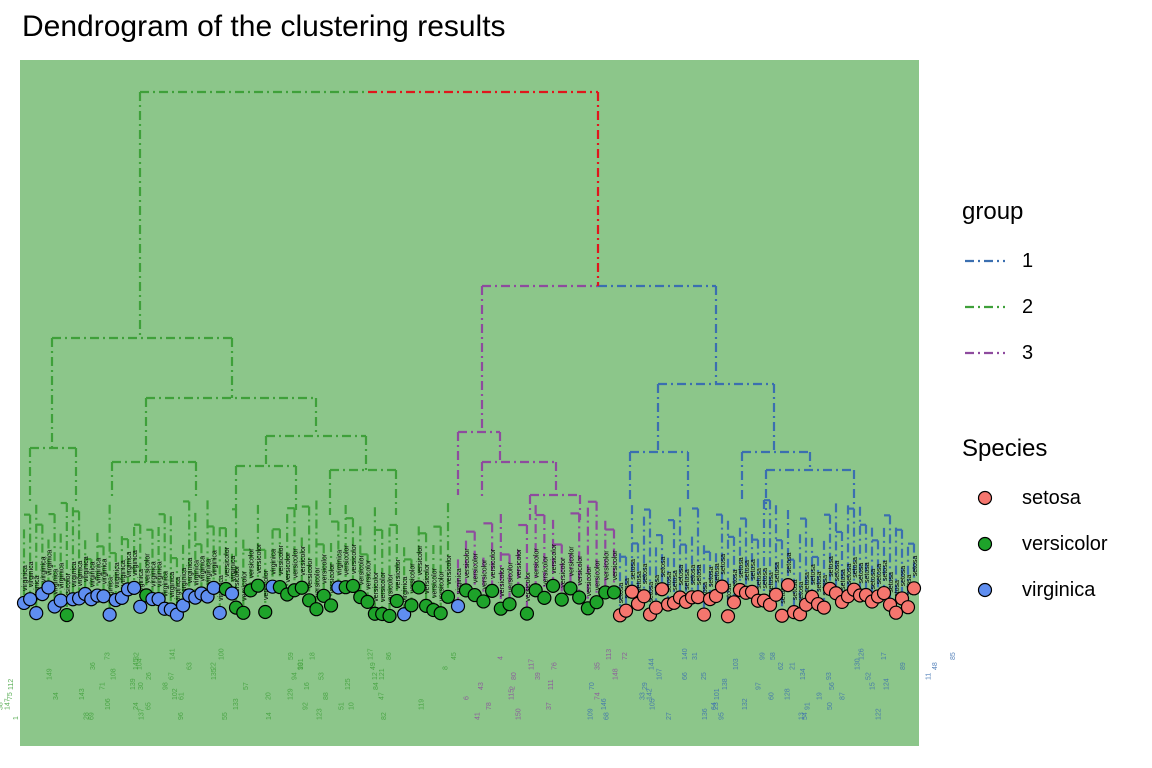 The width and height of the screenshot is (1152, 768). Describe the element at coordinates (869, 676) in the screenshot. I see `leaf-index-label: 52` at that location.